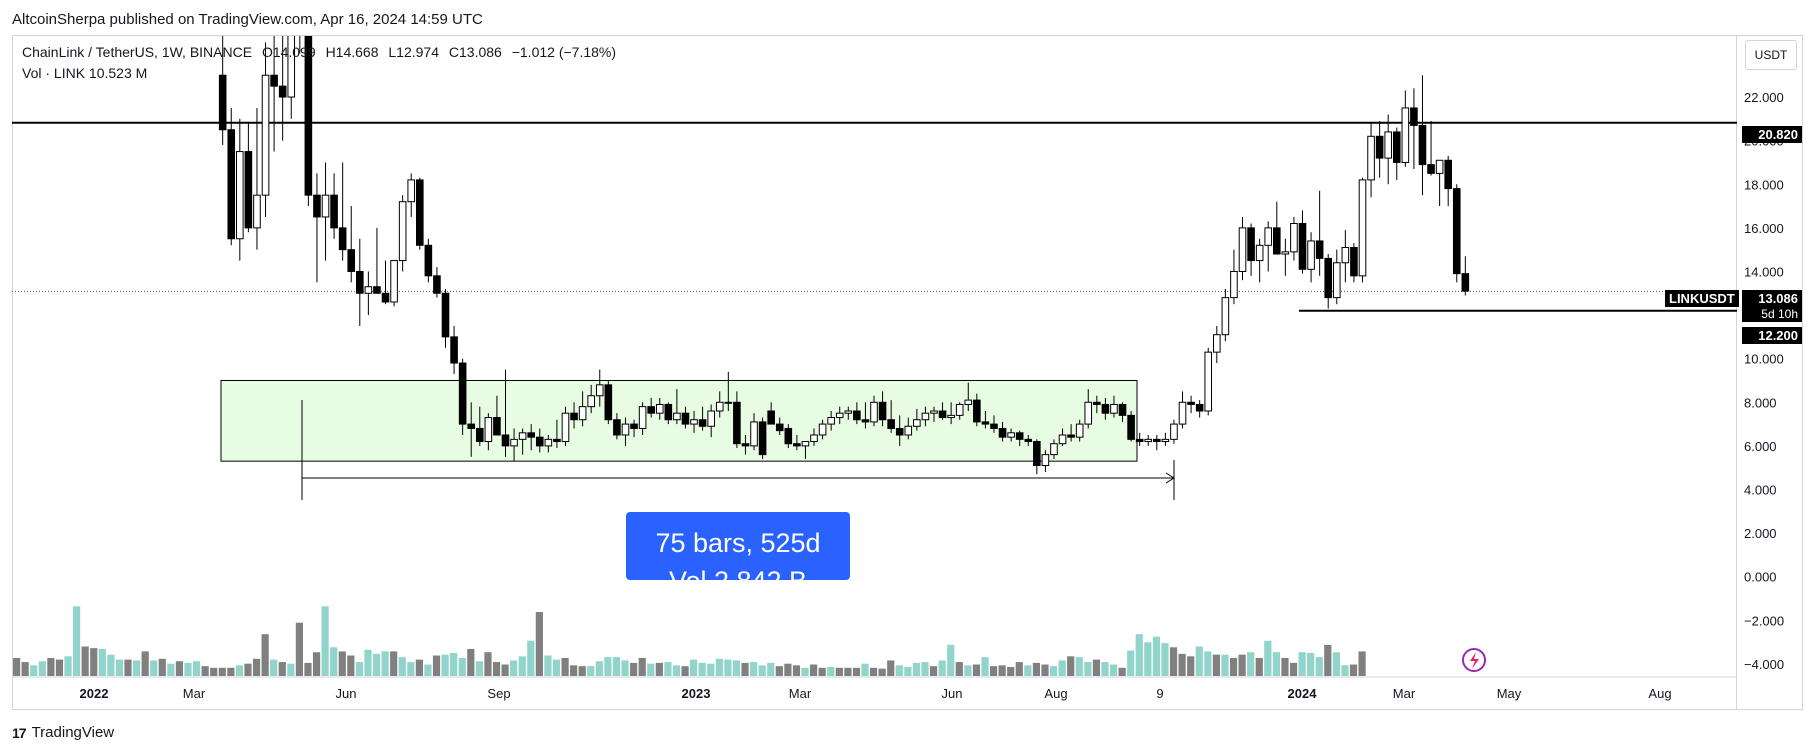  What do you see at coordinates (85, 73) in the screenshot?
I see `volume-legend: Vol · LINK 10.523 M` at bounding box center [85, 73].